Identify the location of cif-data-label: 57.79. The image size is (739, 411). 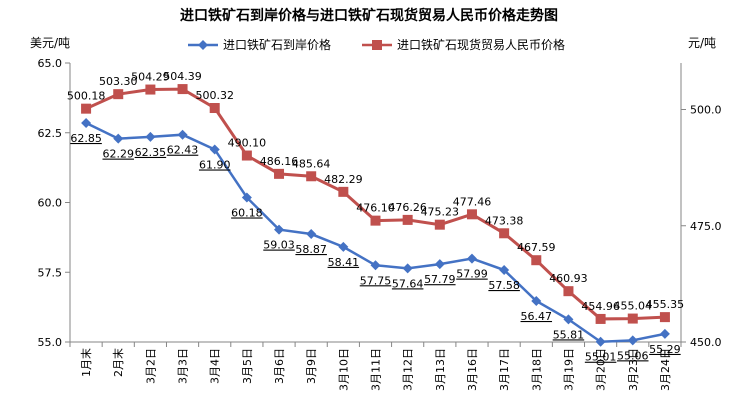
(440, 279).